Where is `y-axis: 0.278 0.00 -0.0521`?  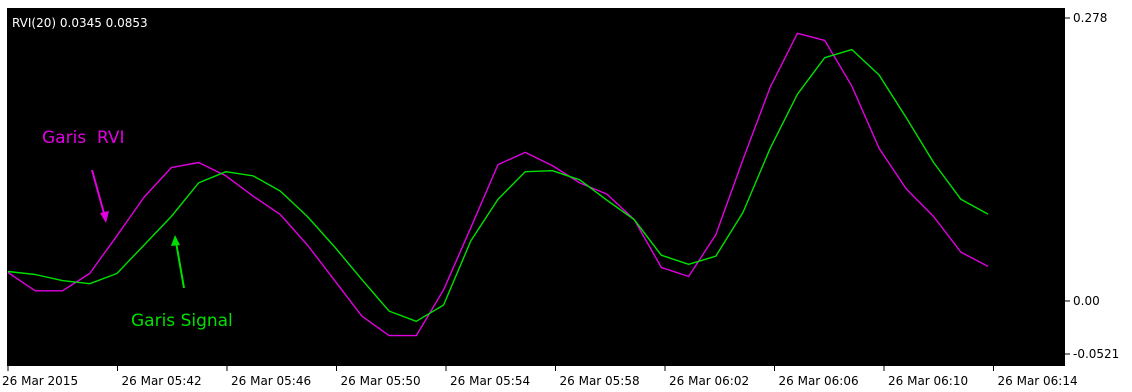 y-axis: 0.278 0.00 -0.0521 is located at coordinates (1092, 186).